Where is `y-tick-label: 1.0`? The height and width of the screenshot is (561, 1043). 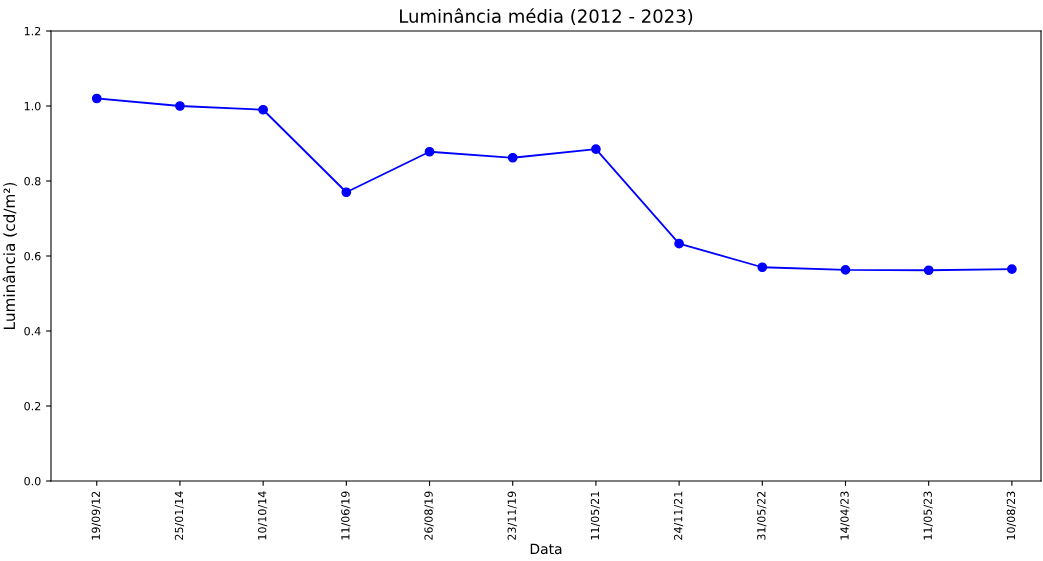 y-tick-label: 1.0 is located at coordinates (32, 106).